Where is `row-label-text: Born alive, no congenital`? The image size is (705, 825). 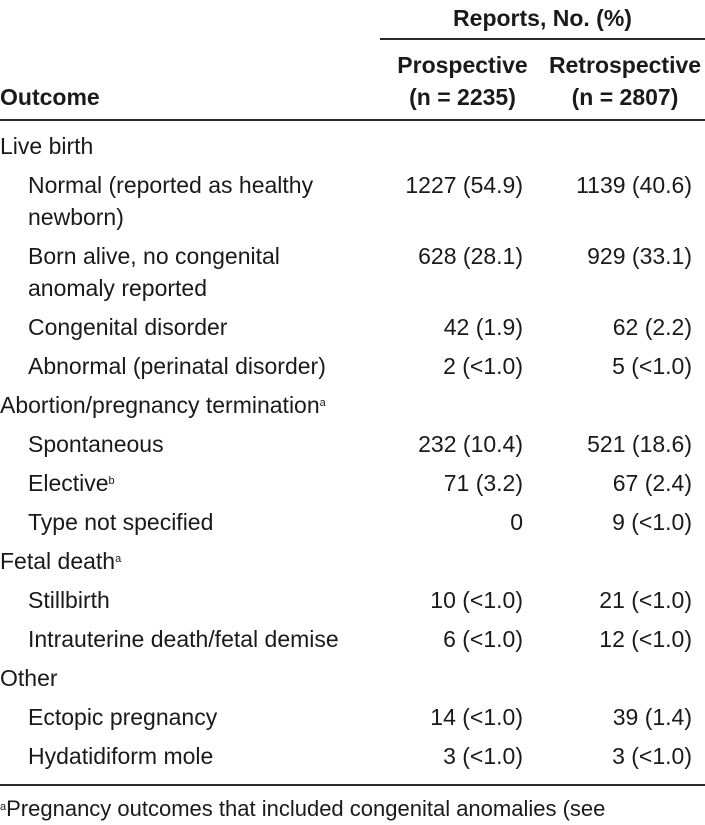 row-label-text: Born alive, no congenital is located at coordinates (154, 256).